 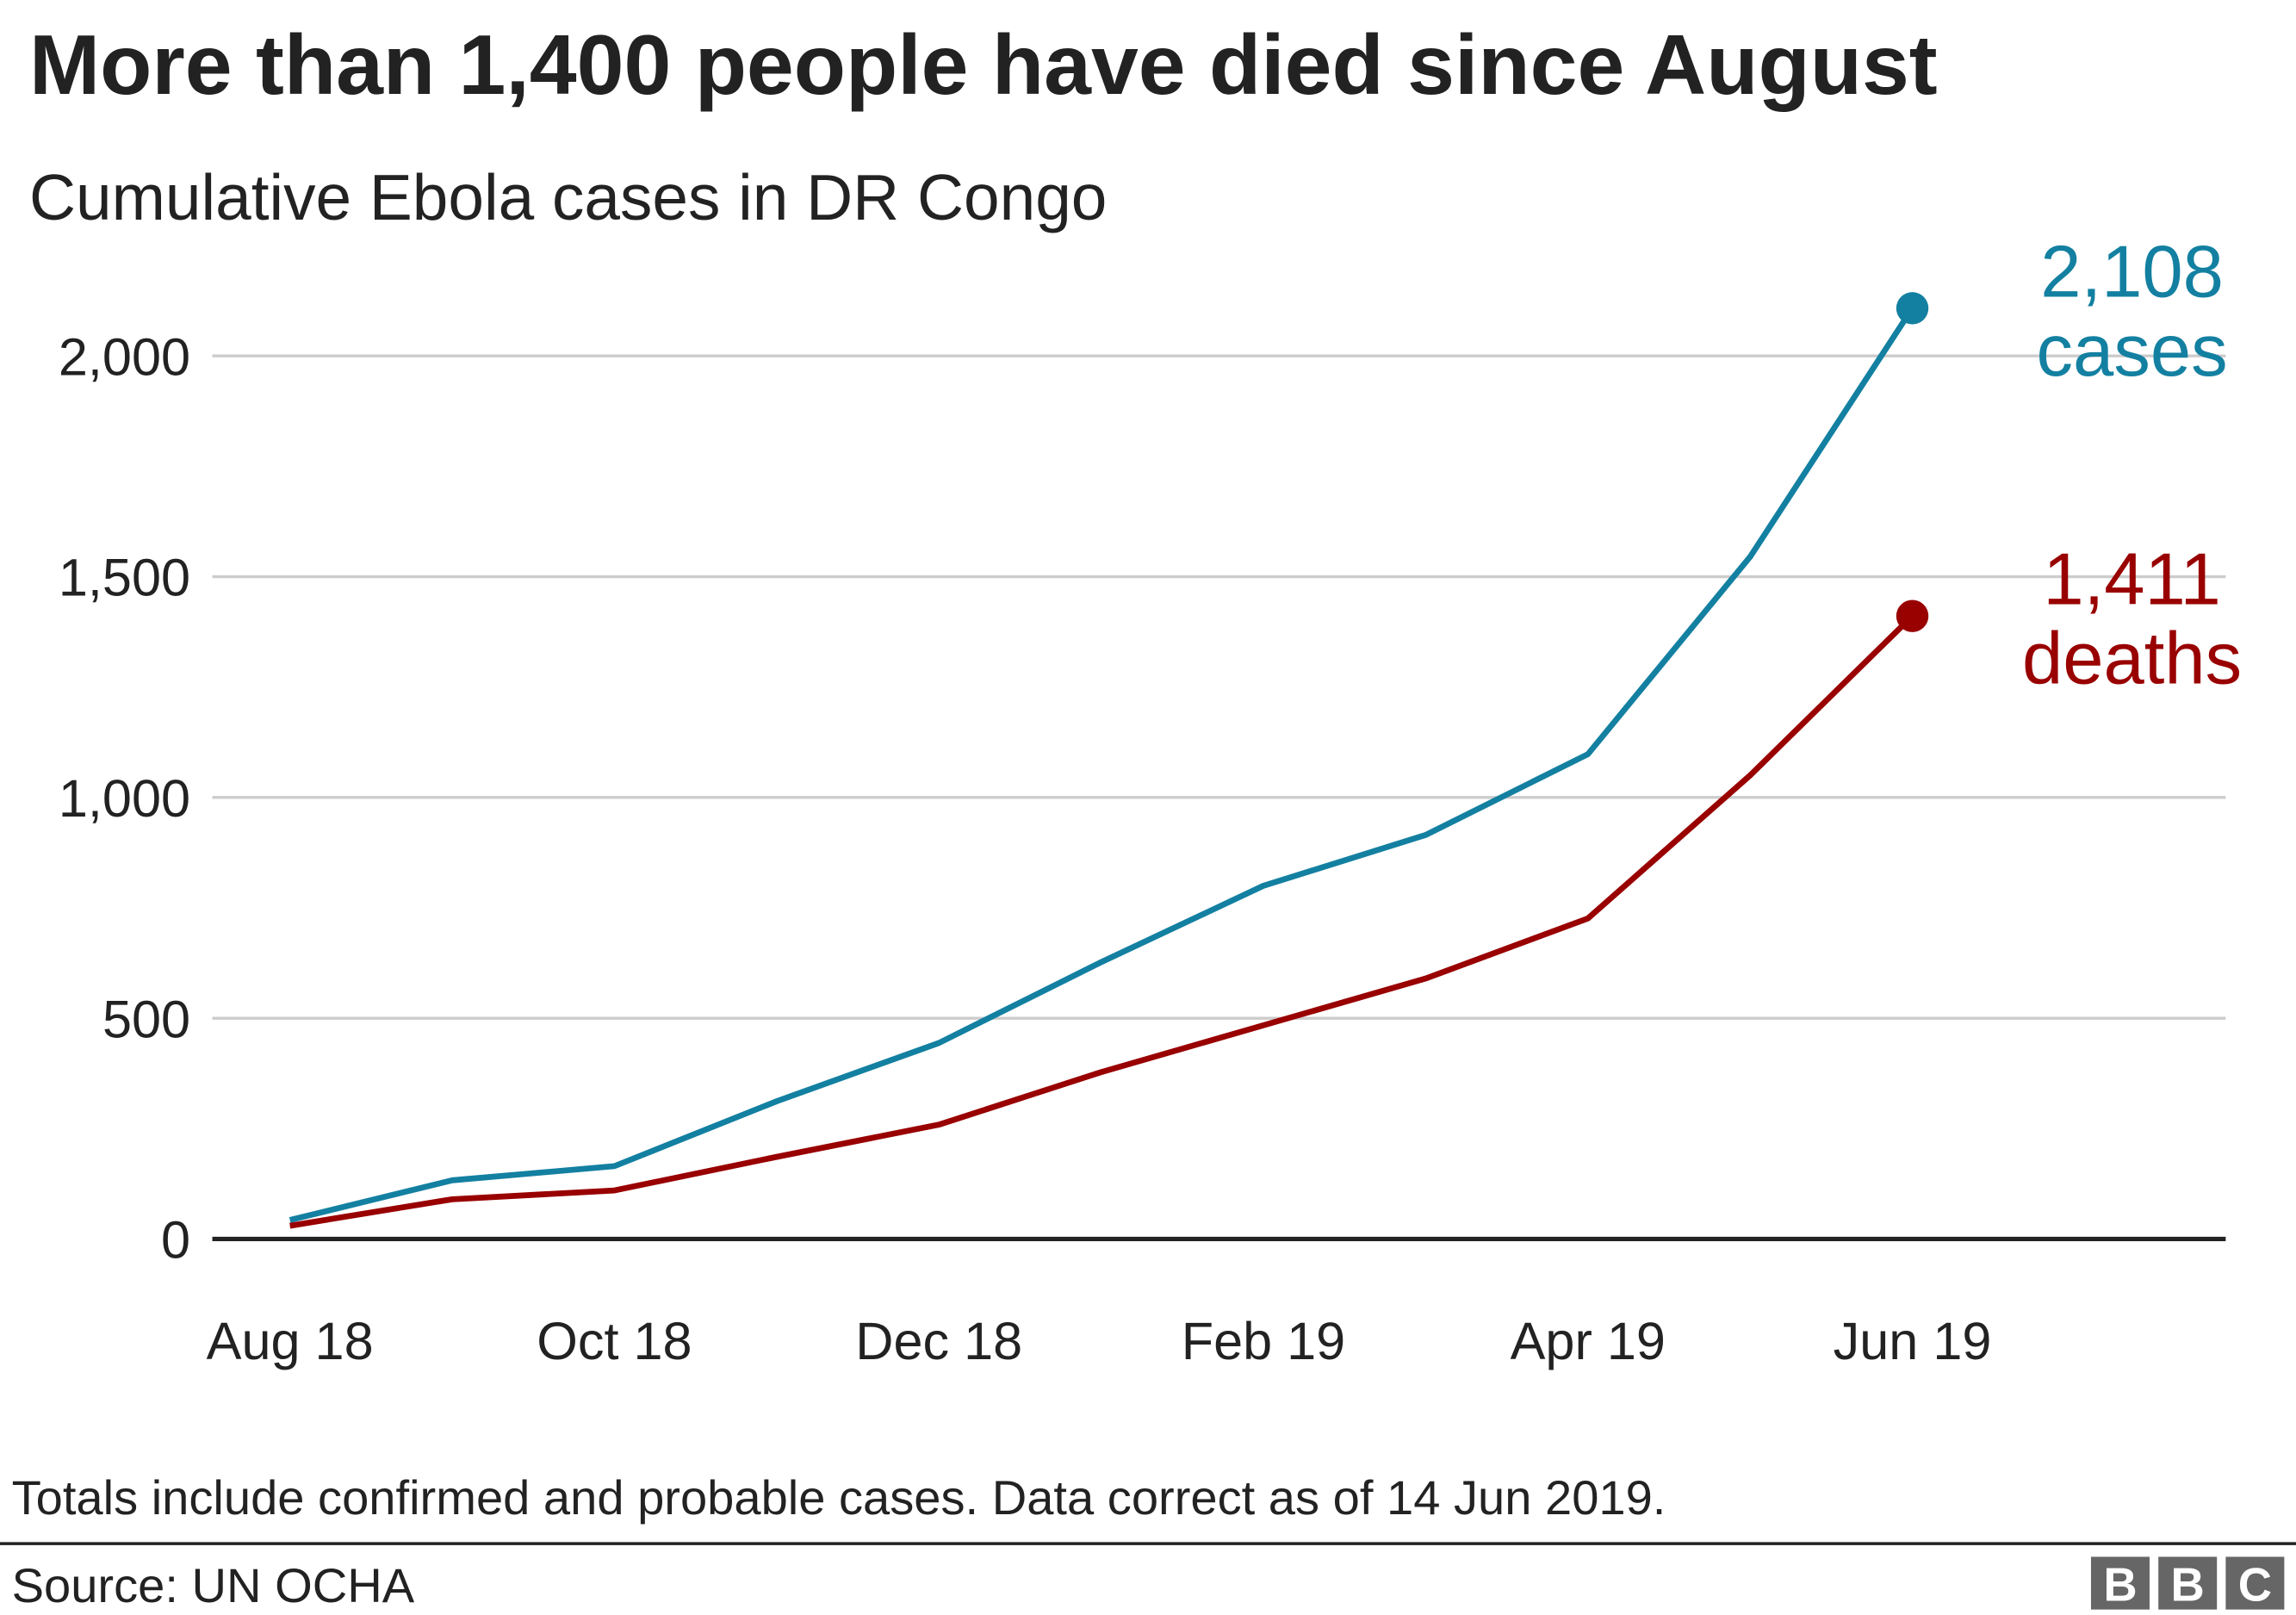 What do you see at coordinates (2132, 658) in the screenshot?
I see `legend-label: deaths` at bounding box center [2132, 658].